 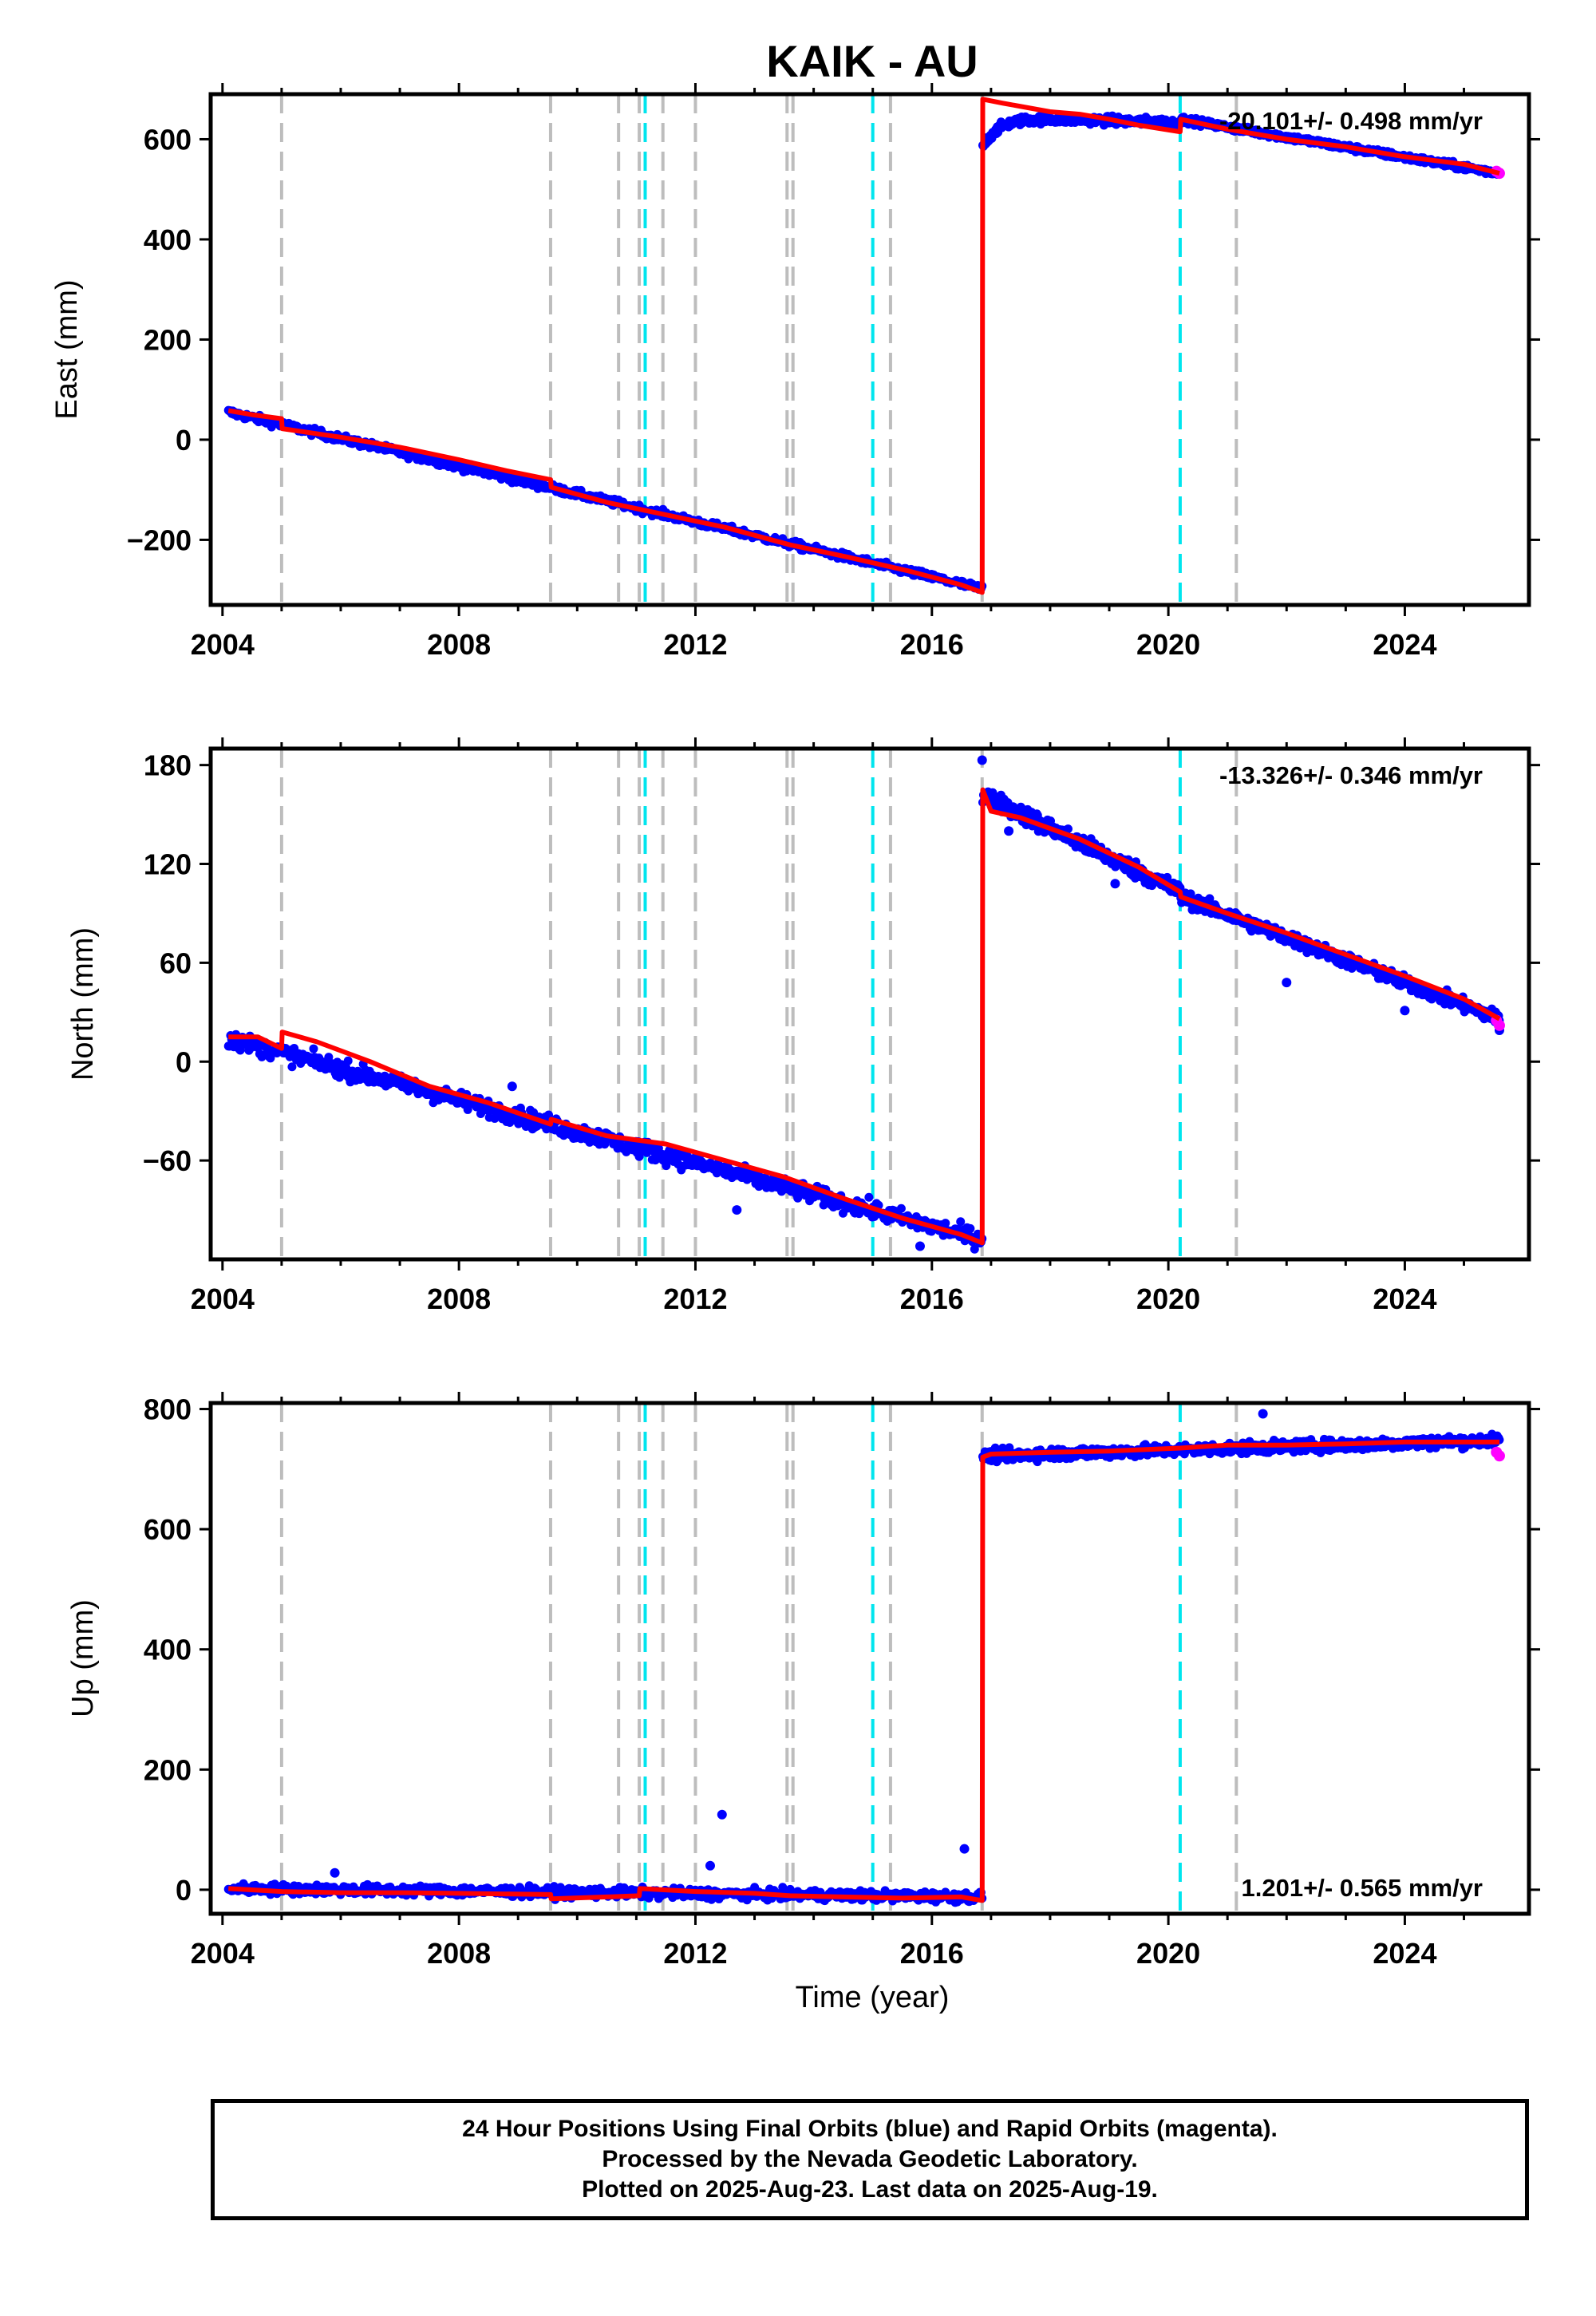 I want to click on rate-annotation: -20.101+/- 0.498 mm/yr, so click(x=1351, y=121).